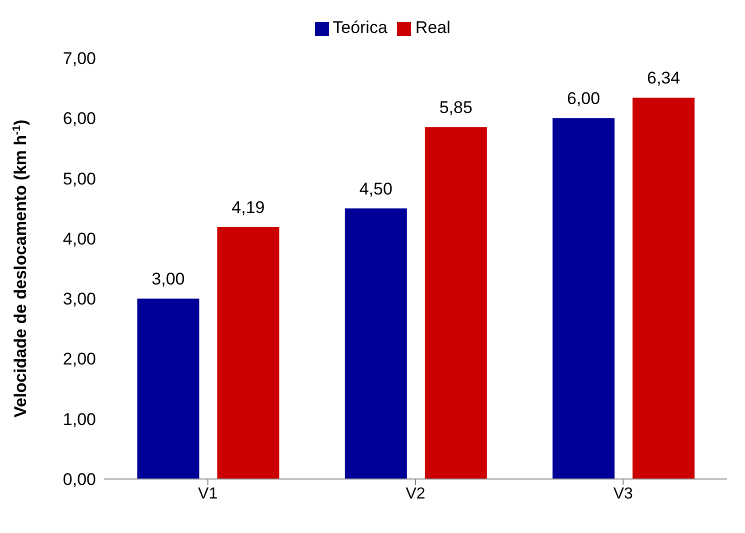  Describe the element at coordinates (375, 188) in the screenshot. I see `data-label: 4,50` at that location.